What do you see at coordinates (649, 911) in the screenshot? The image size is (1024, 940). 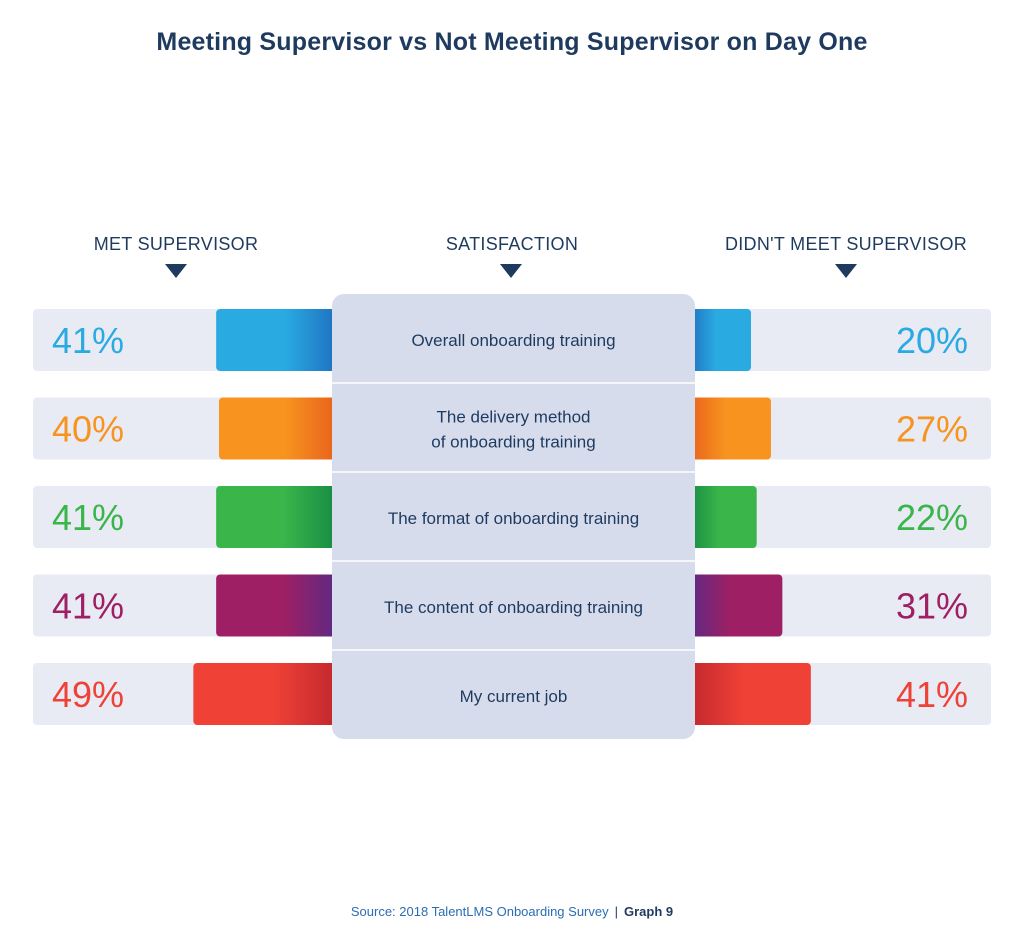 I see `graph-number: Graph 9` at bounding box center [649, 911].